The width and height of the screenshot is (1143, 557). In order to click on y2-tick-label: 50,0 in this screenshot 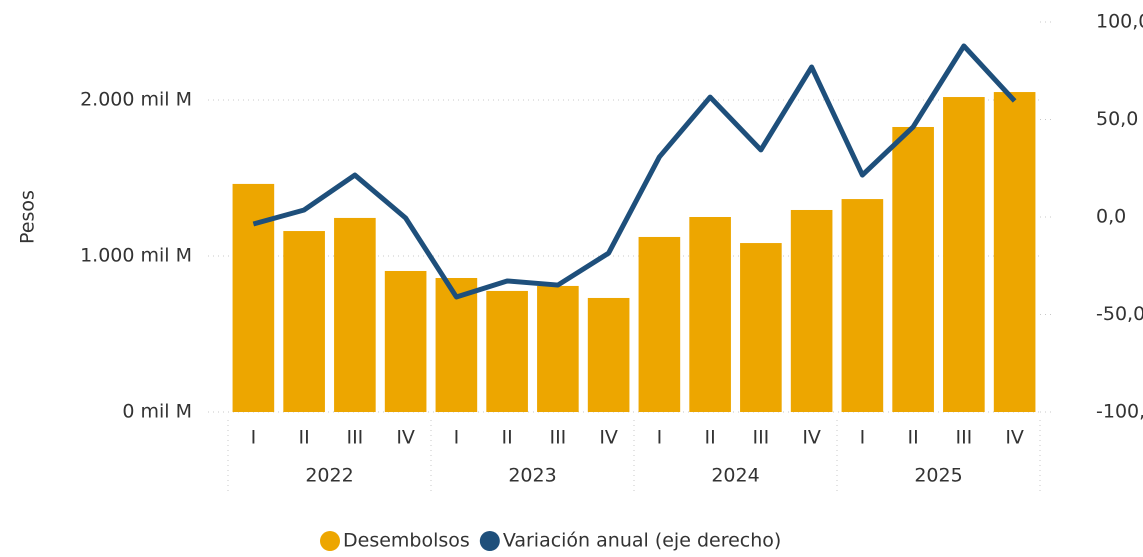, I will do `click(1117, 119)`.